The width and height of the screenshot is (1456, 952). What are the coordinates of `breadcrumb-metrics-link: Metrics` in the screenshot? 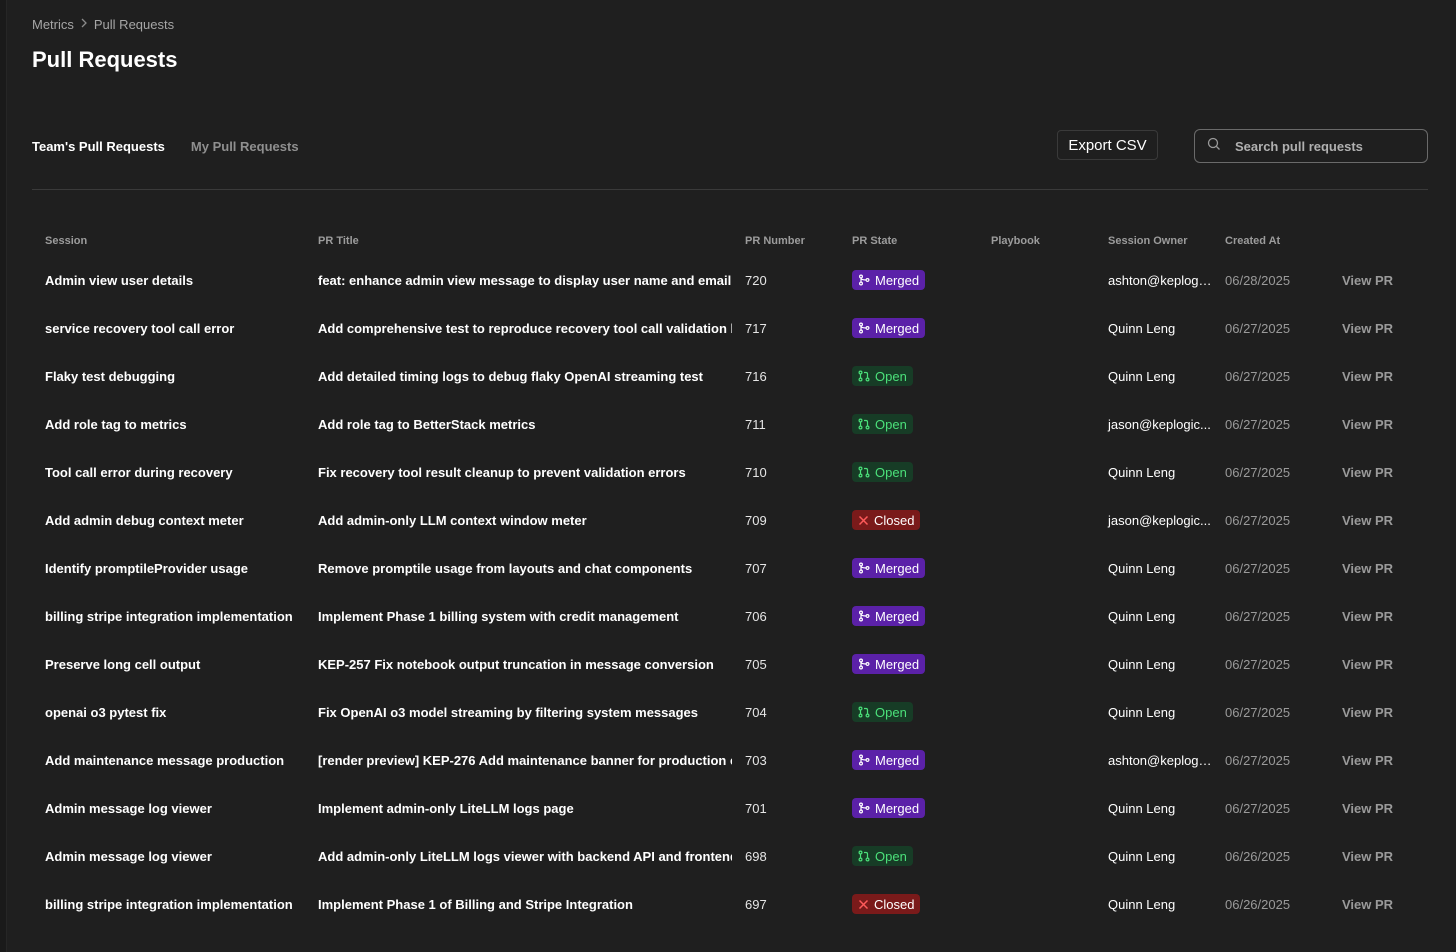 It's located at (53, 24).